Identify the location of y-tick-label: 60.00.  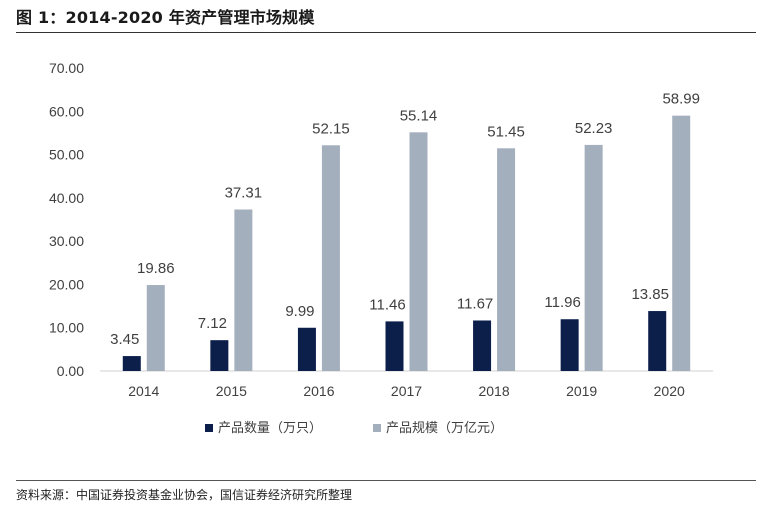
(66, 111).